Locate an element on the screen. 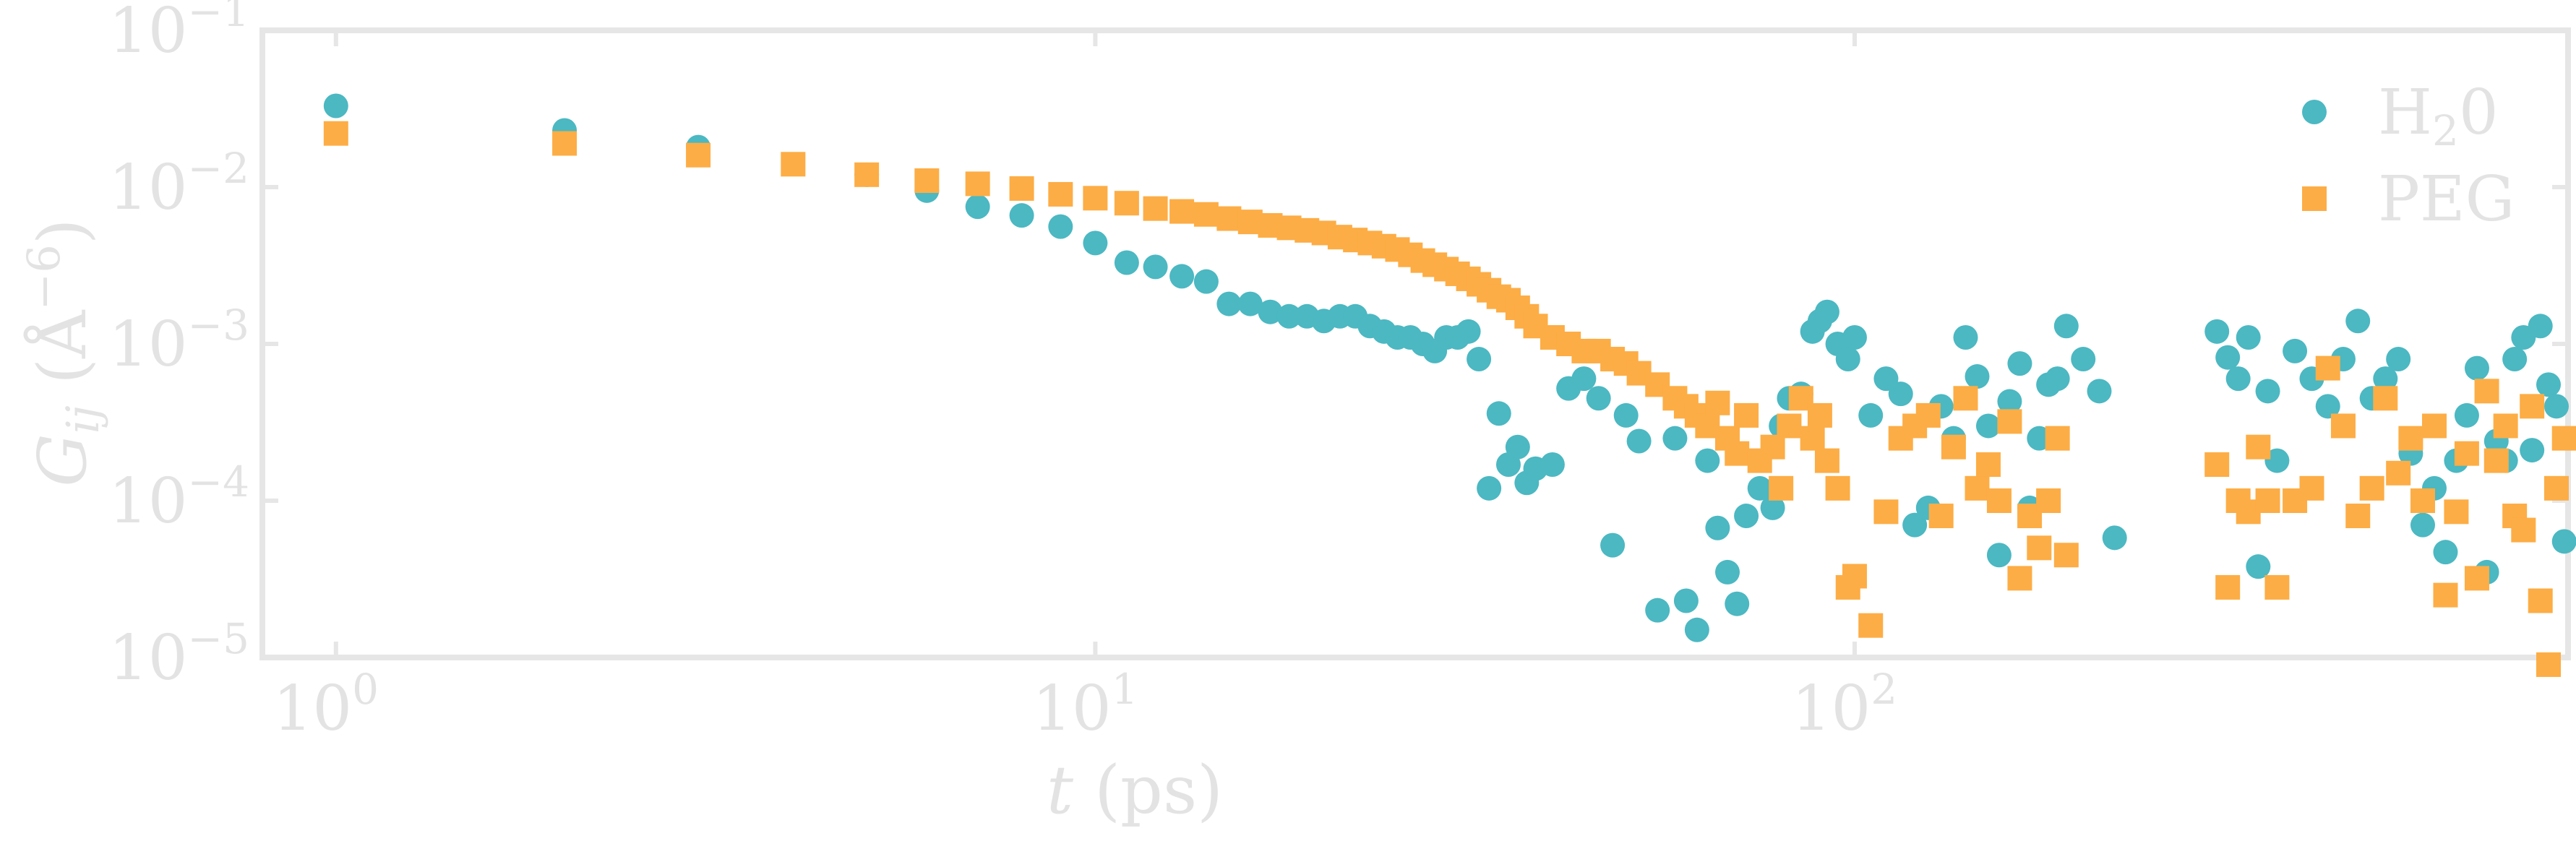  x-tick-label-1: 101 is located at coordinates (1085, 705).